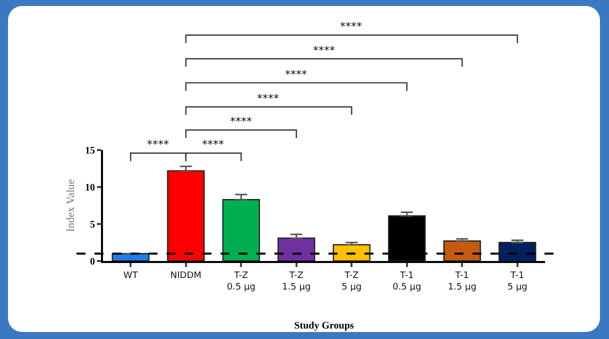 The width and height of the screenshot is (609, 339). I want to click on x-tick-label: NIDDM, so click(186, 275).